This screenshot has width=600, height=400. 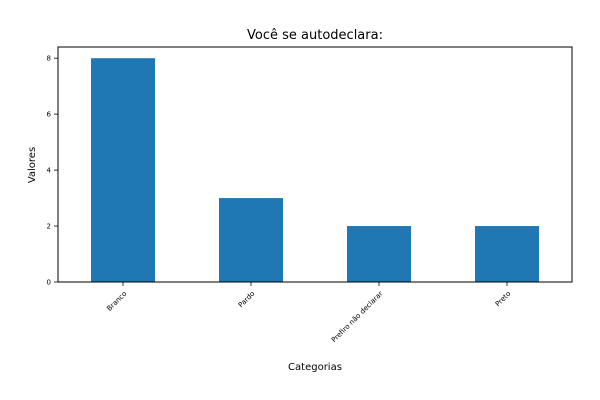 I want to click on chart-title: Você se autodeclara:, so click(x=315, y=35).